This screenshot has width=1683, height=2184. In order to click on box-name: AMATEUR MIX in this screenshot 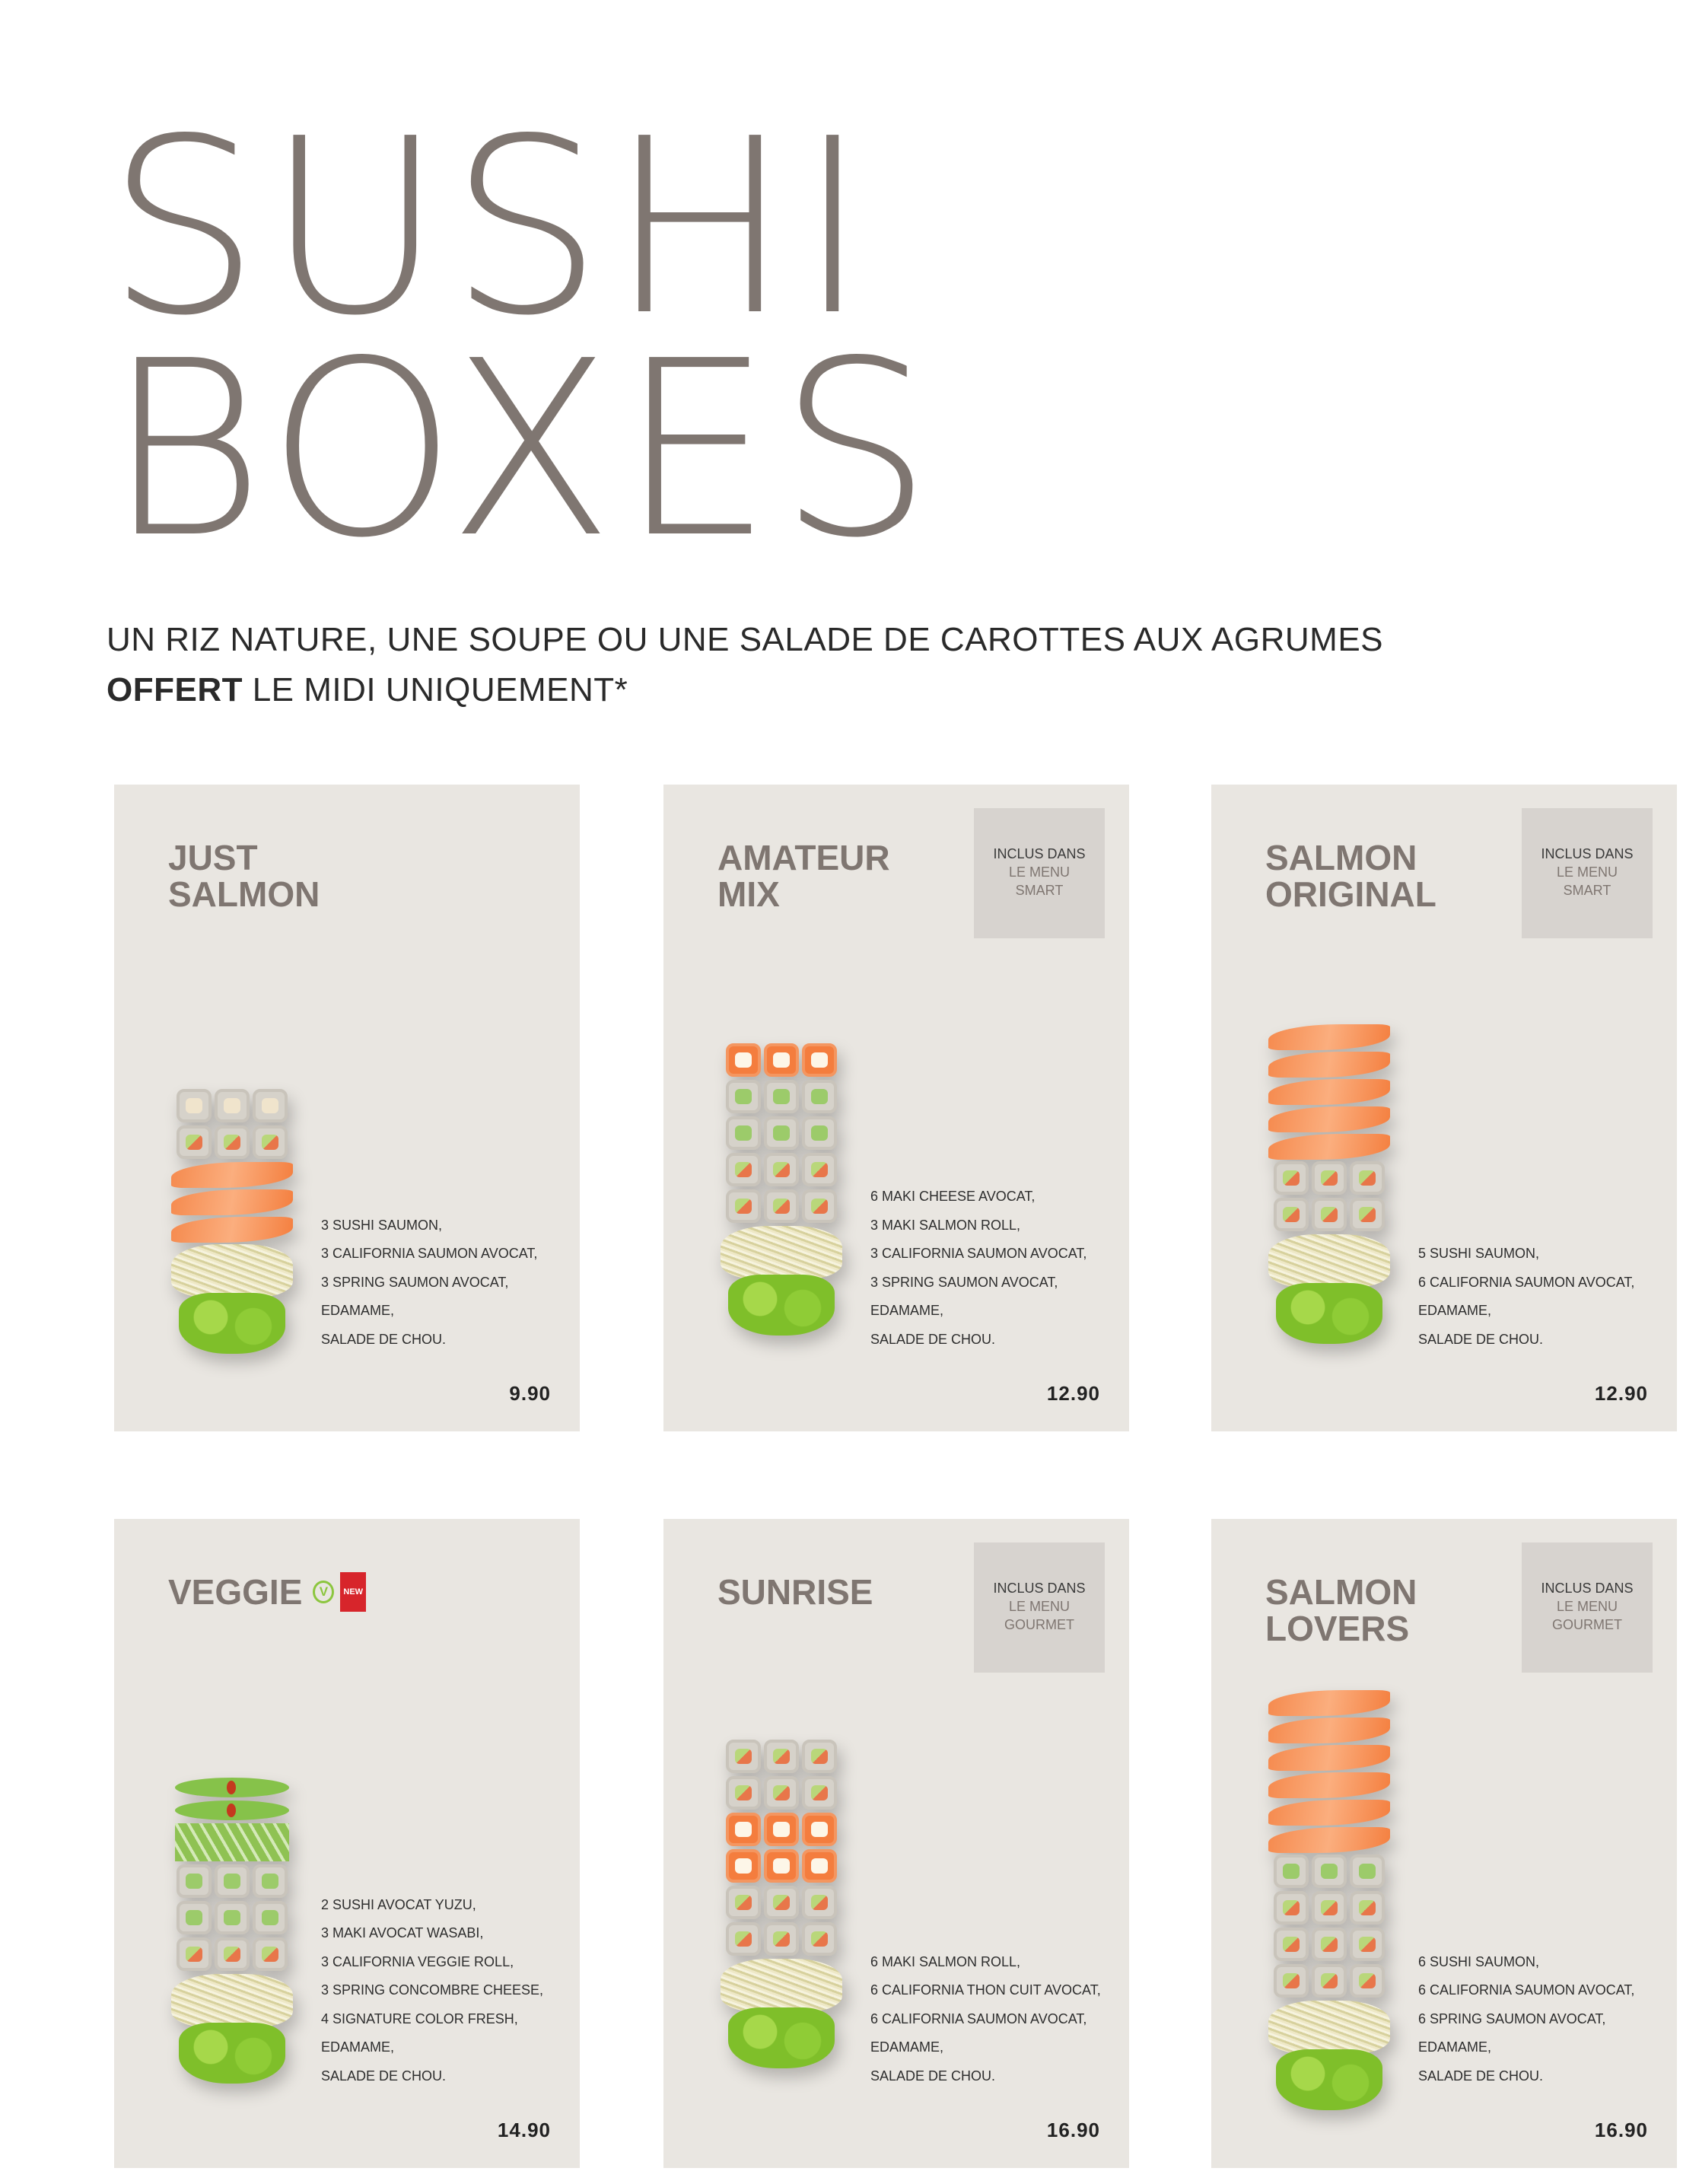, I will do `click(803, 875)`.